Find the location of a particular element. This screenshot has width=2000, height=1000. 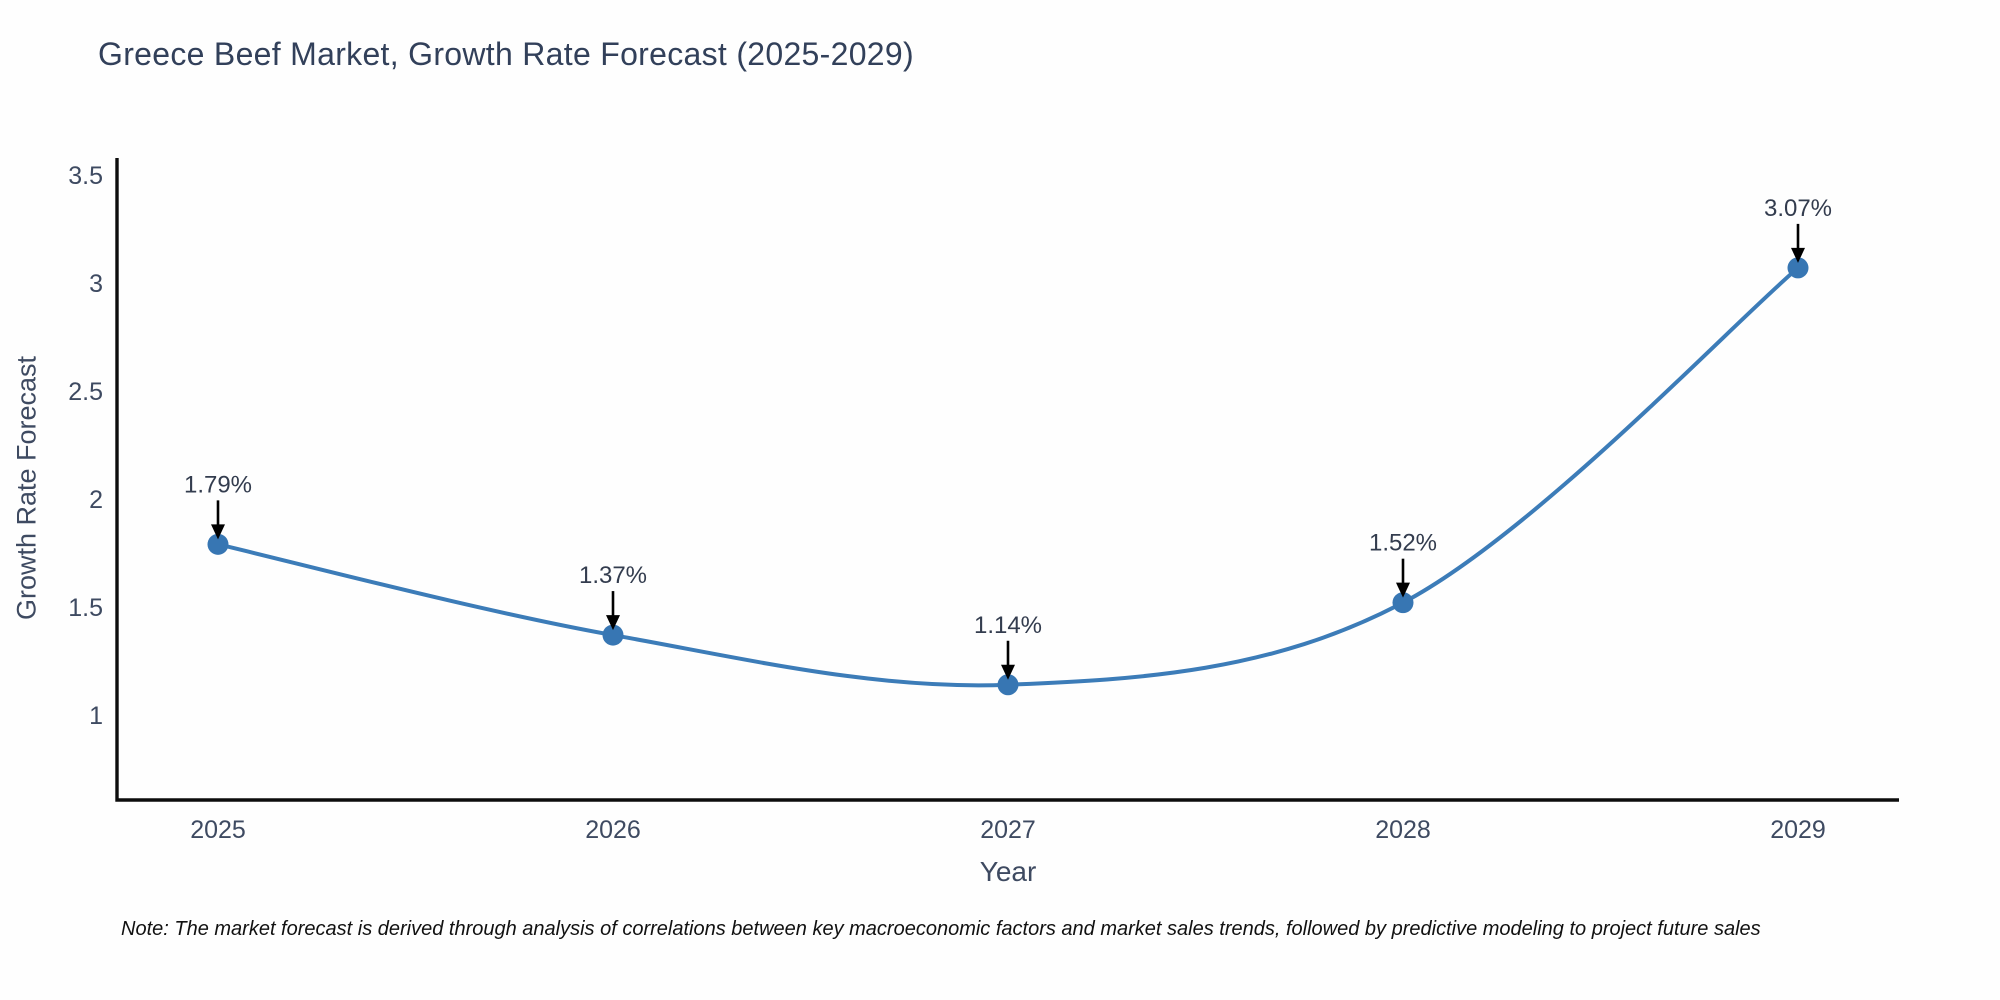

y-tick-label: 1.5 is located at coordinates (85, 608).